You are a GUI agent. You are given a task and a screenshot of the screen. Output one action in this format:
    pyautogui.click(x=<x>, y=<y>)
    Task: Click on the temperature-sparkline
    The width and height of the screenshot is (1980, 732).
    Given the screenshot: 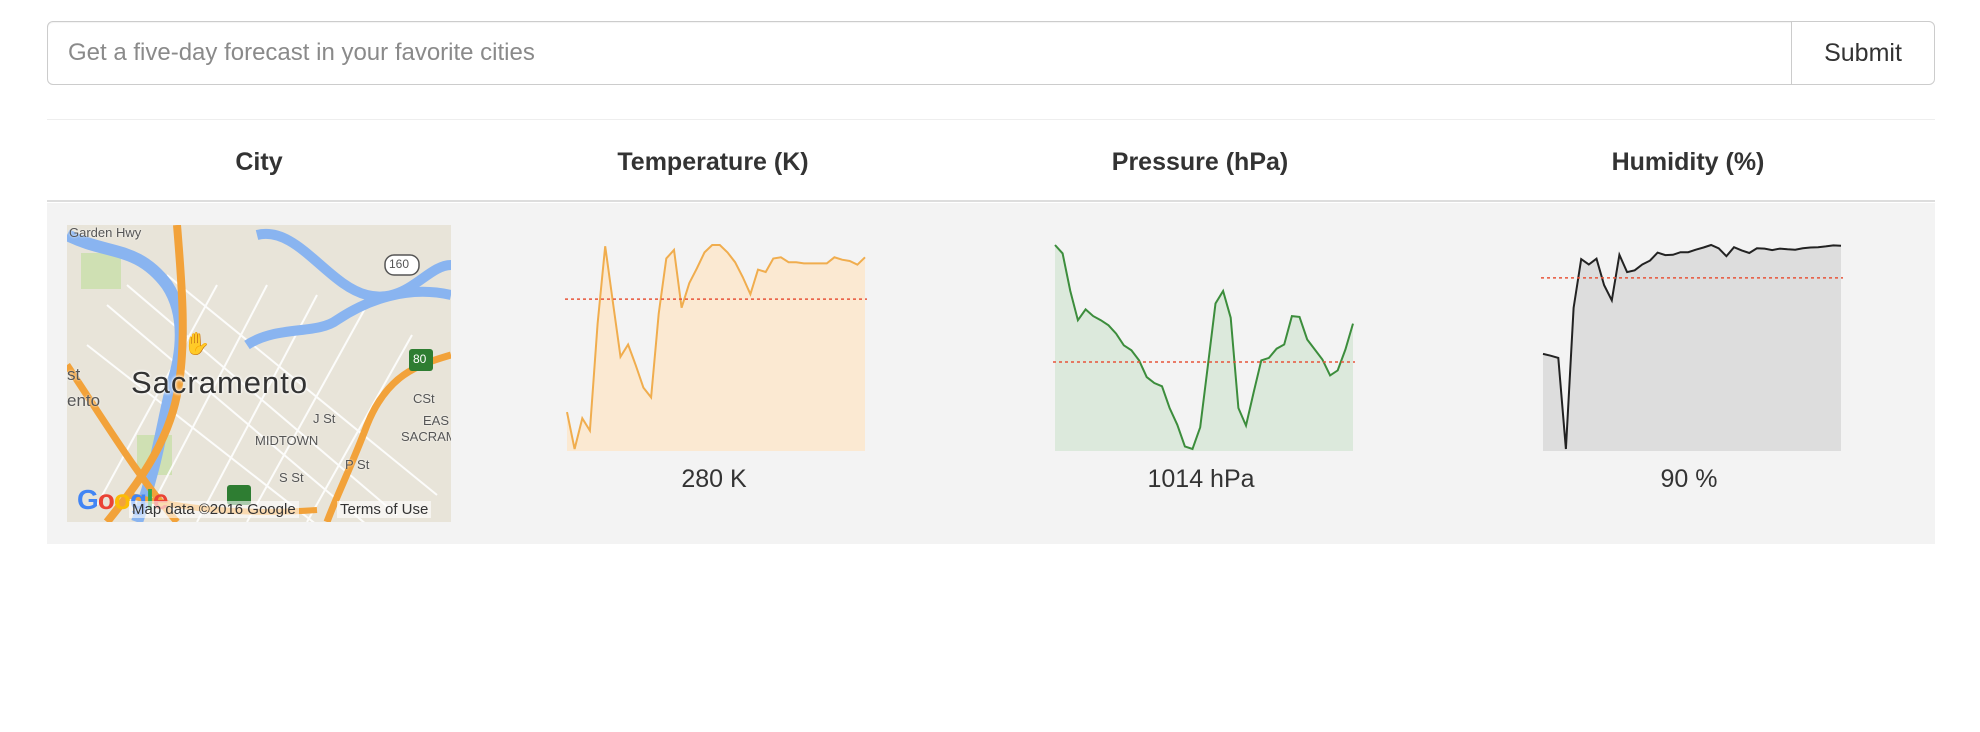 What is the action you would take?
    pyautogui.click(x=716, y=347)
    